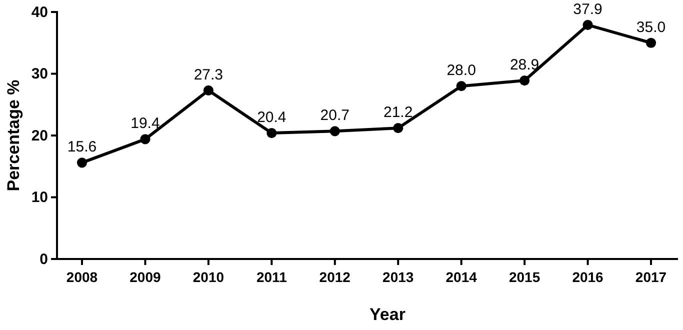  What do you see at coordinates (146, 277) in the screenshot?
I see `x-tick-label: 2009` at bounding box center [146, 277].